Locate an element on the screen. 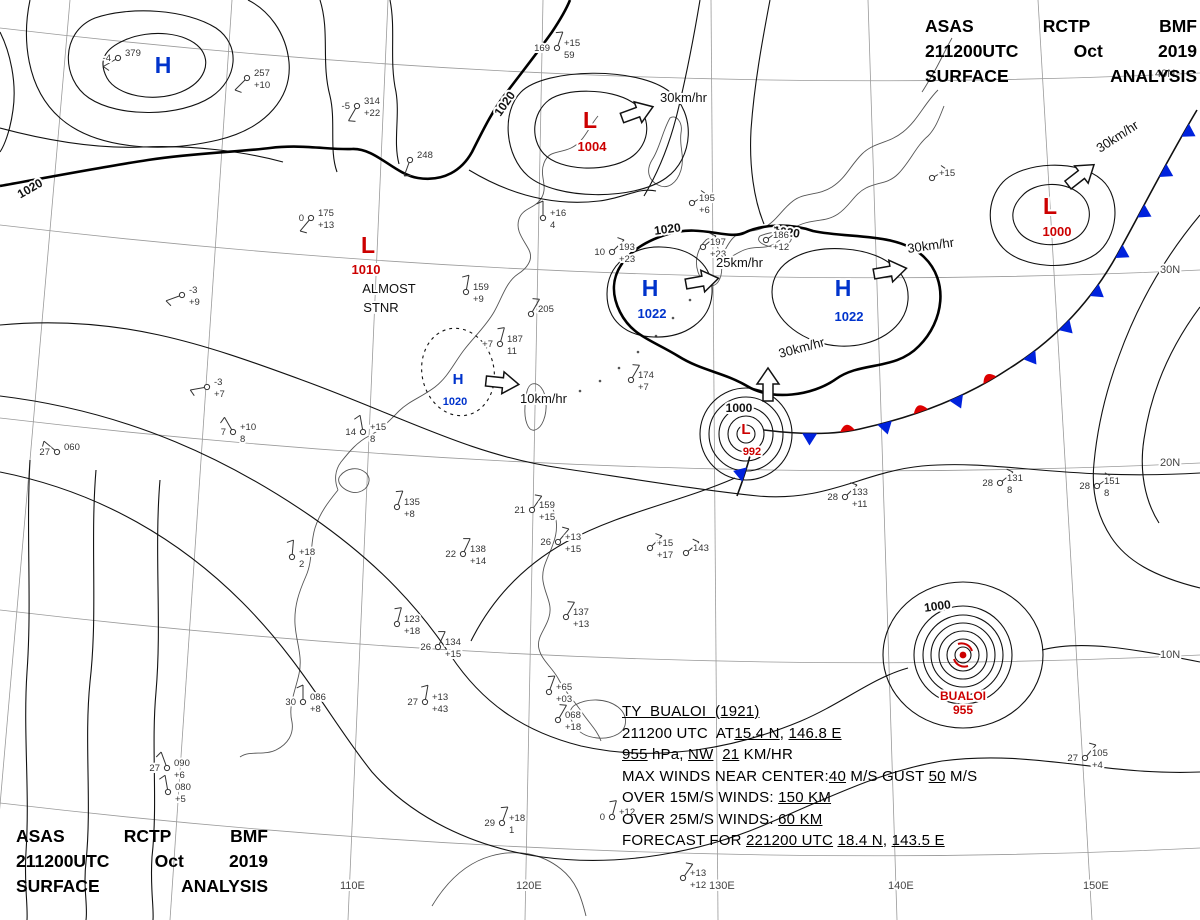 The image size is (1200, 920). station-plot: +15 is located at coordinates (942, 173).